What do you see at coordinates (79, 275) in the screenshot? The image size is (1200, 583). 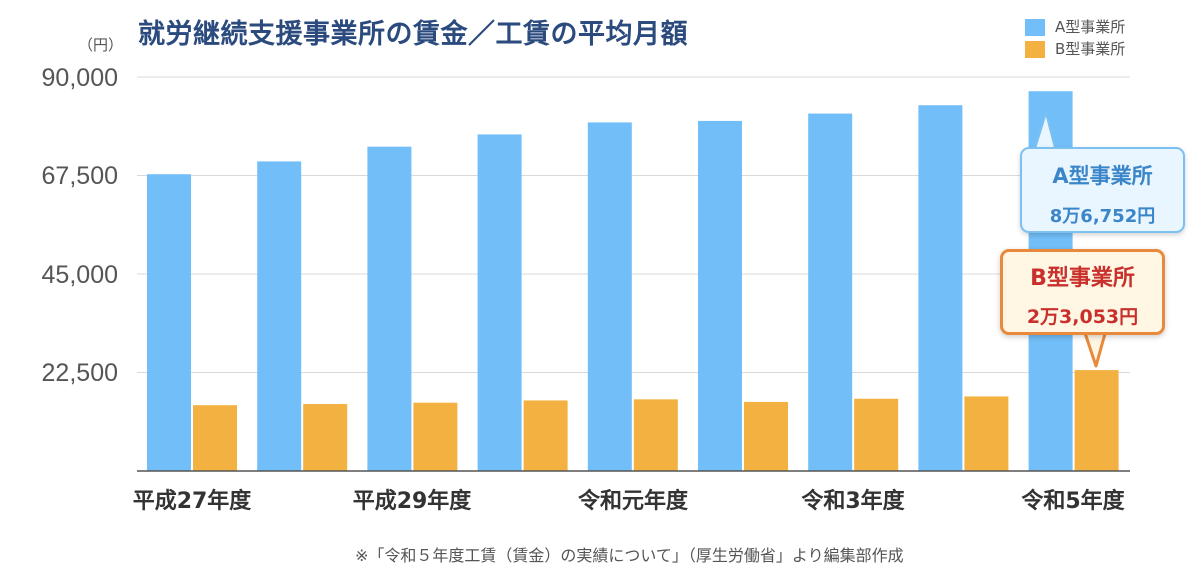 I see `y-tick-label: 45,000` at bounding box center [79, 275].